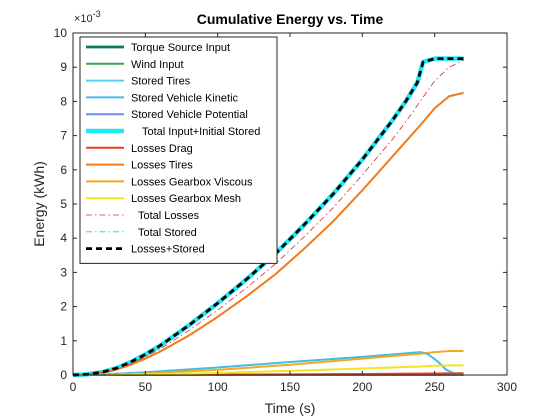 This screenshot has width=560, height=420. Describe the element at coordinates (61, 33) in the screenshot. I see `y-tick-label: 10` at that location.